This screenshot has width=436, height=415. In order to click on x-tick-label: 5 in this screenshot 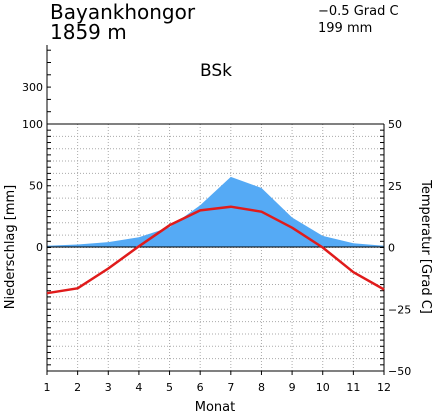, I will do `click(169, 387)`.